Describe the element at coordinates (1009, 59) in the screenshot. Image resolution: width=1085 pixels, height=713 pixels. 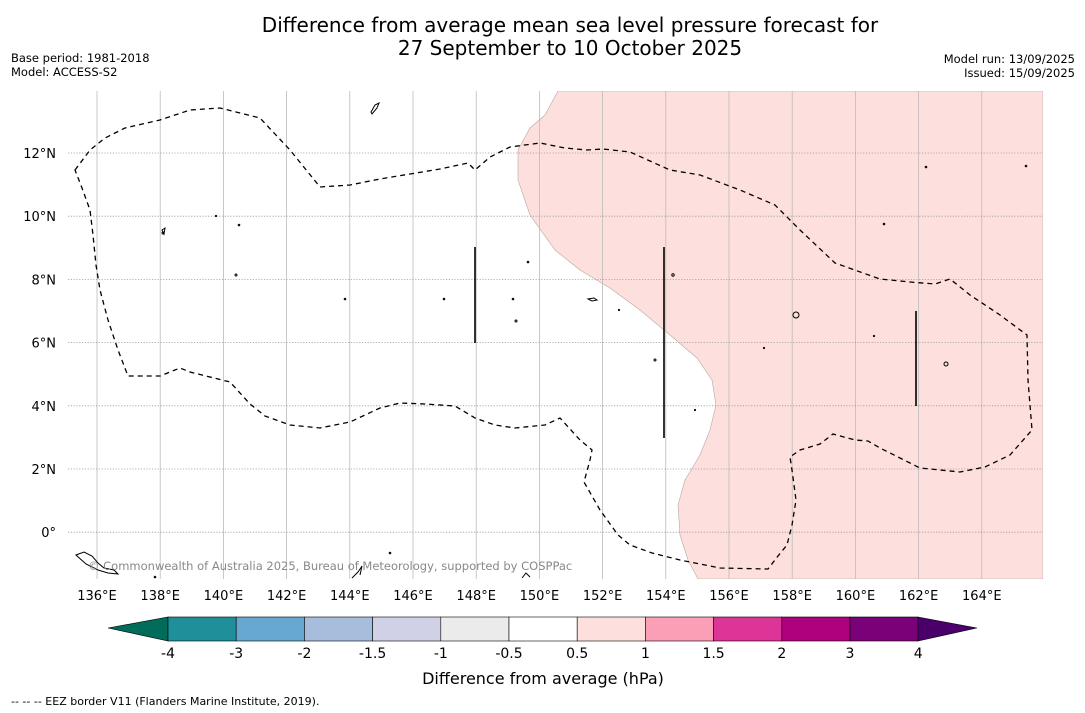
I see `model-run: Model run: 13/09/2025` at that location.